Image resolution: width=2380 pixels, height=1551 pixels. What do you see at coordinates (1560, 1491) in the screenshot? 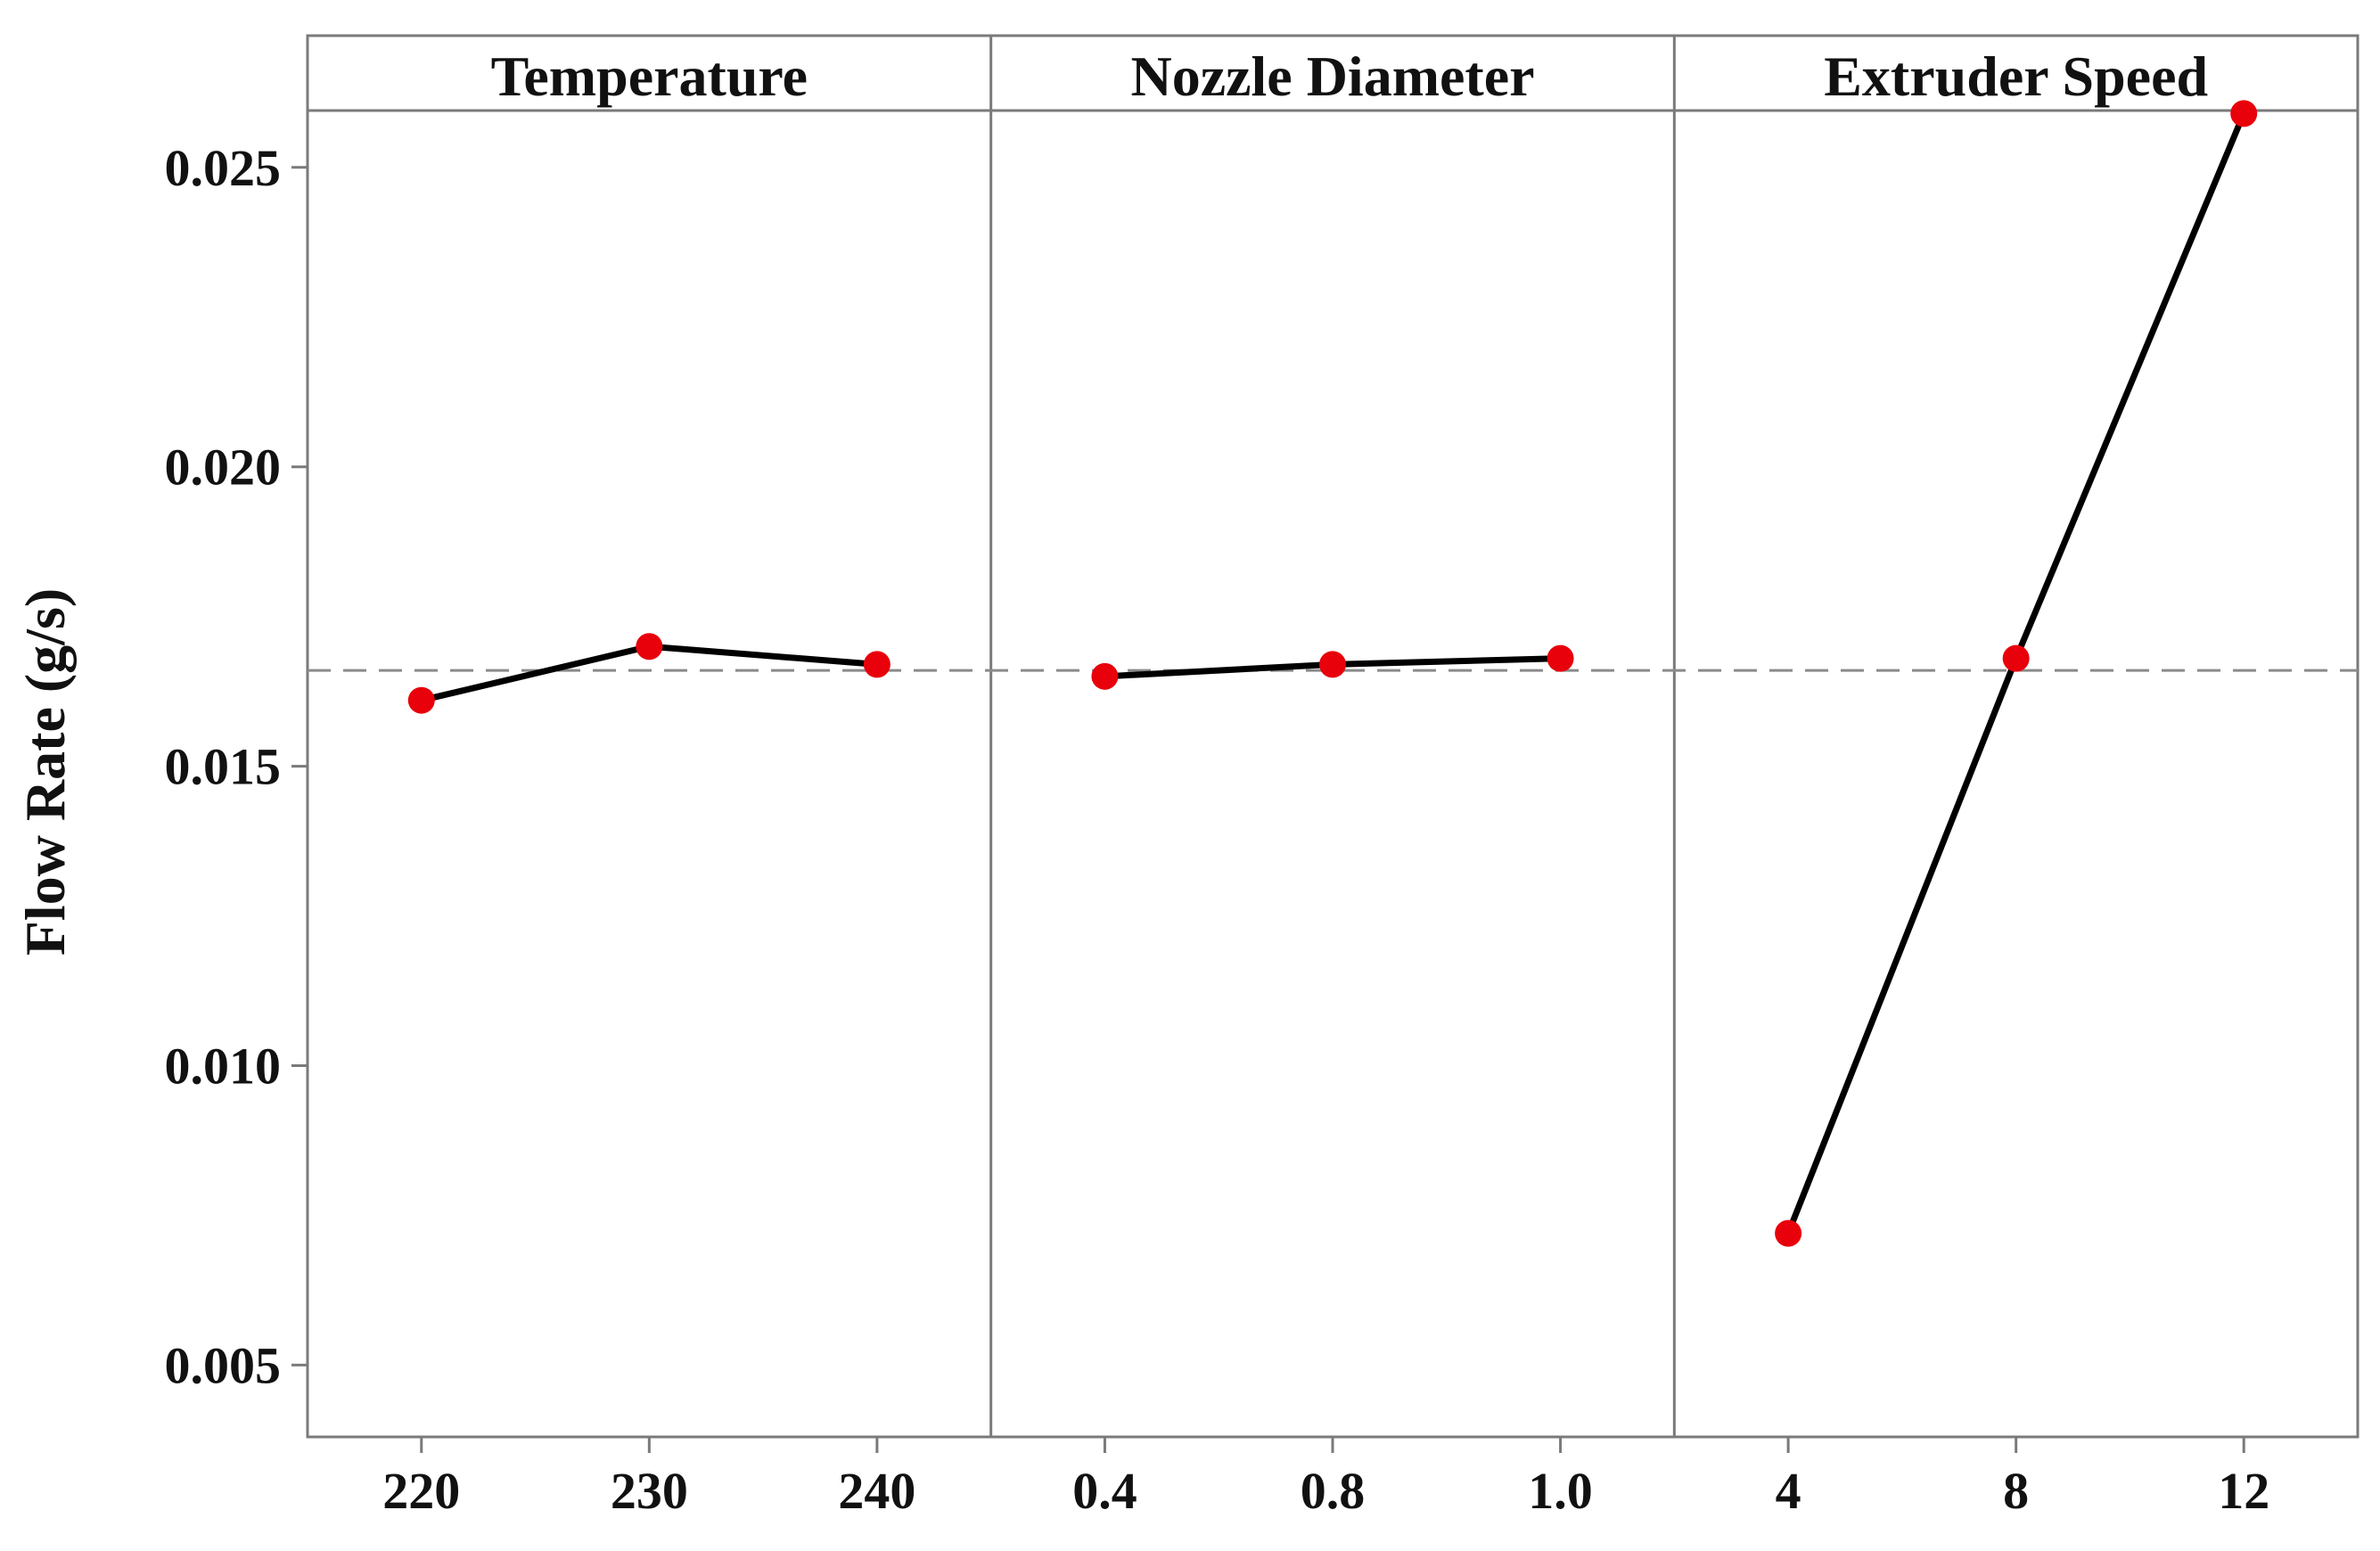
I see `x-tick-label: 1.0` at bounding box center [1560, 1491].